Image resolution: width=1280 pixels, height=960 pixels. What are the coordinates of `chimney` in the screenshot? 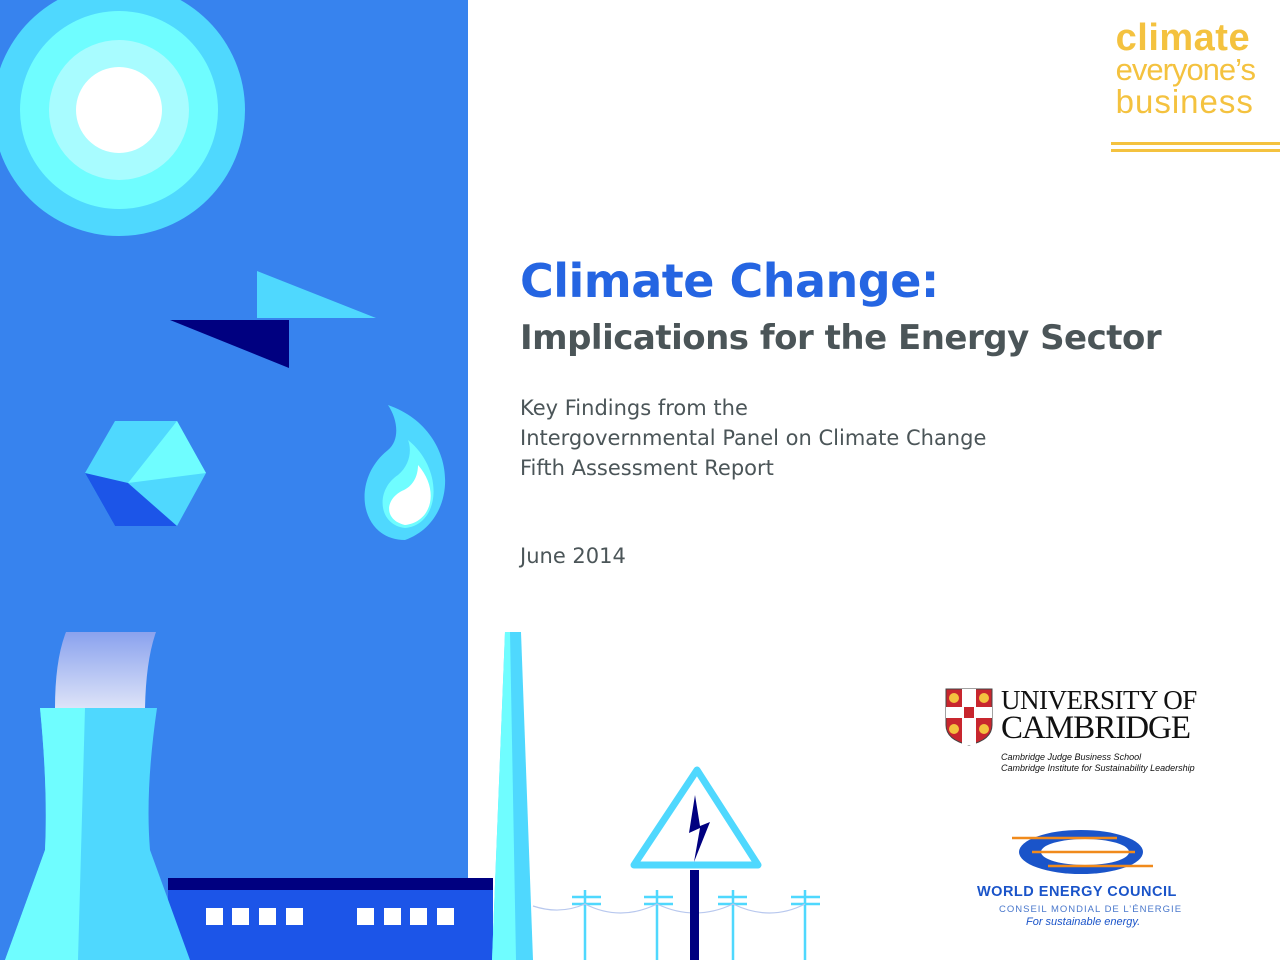 It's located at (512, 796).